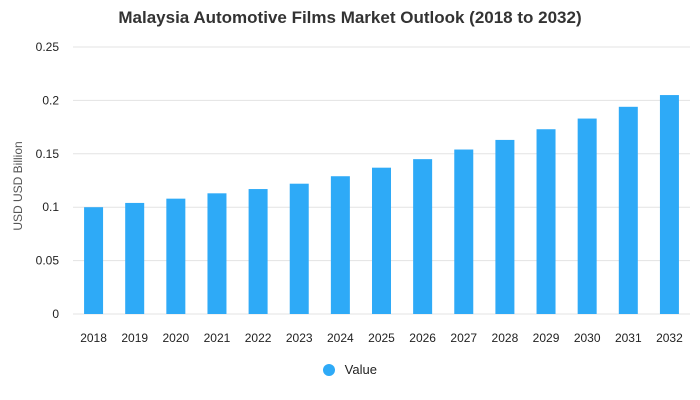 This screenshot has height=400, width=700. What do you see at coordinates (134, 338) in the screenshot?
I see `x-tick-label: 2019` at bounding box center [134, 338].